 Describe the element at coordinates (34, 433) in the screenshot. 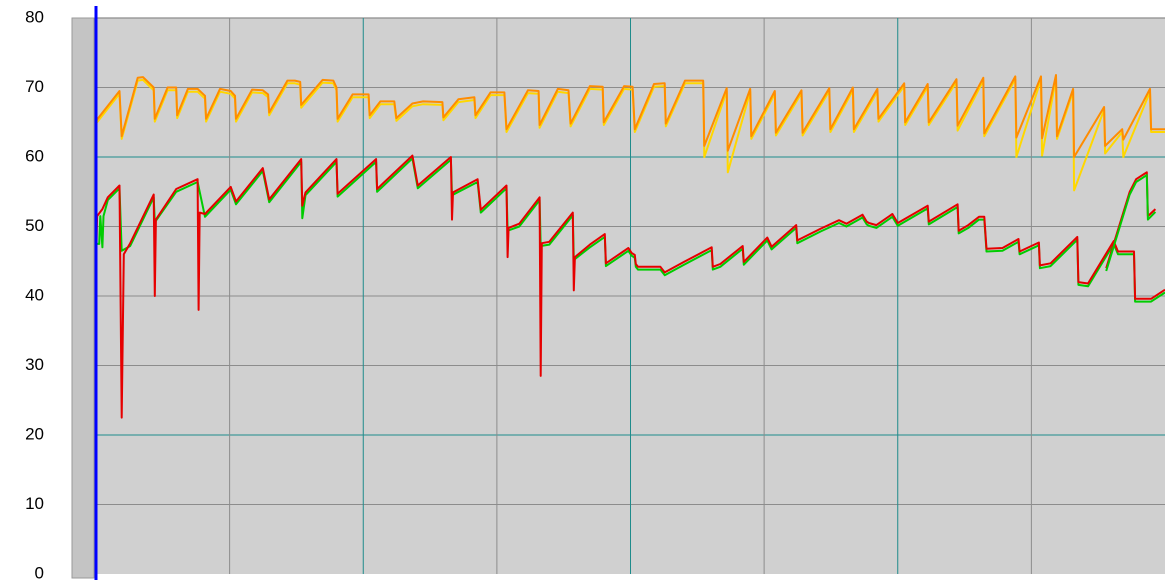

I see `y-tick-label: 20` at that location.